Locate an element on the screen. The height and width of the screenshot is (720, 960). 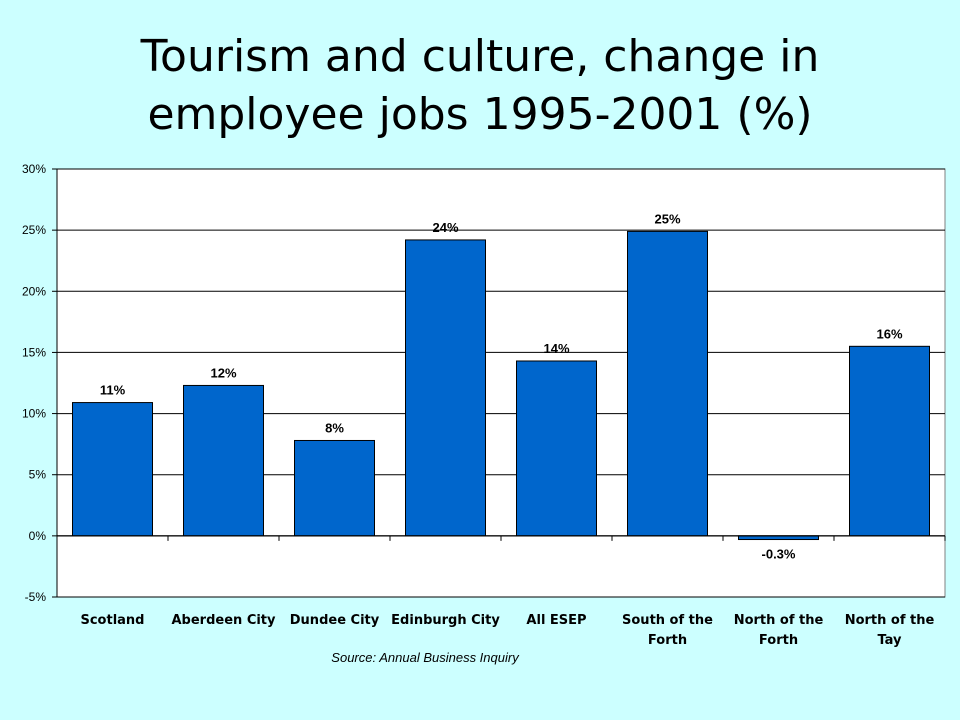
x-category-label: Aberdeen City is located at coordinates (224, 620).